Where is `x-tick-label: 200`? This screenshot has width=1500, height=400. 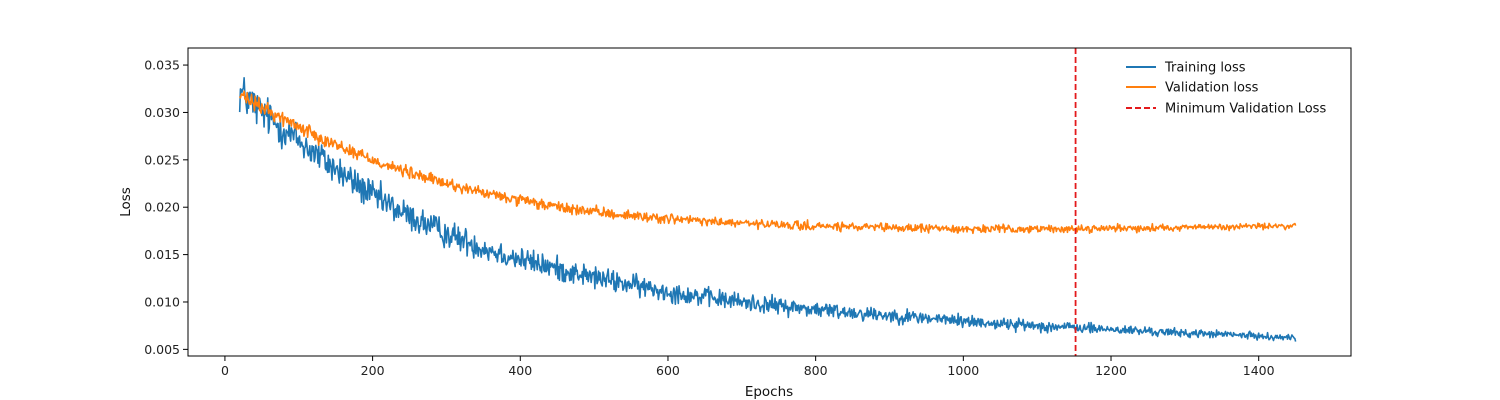
x-tick-label: 200 is located at coordinates (373, 370).